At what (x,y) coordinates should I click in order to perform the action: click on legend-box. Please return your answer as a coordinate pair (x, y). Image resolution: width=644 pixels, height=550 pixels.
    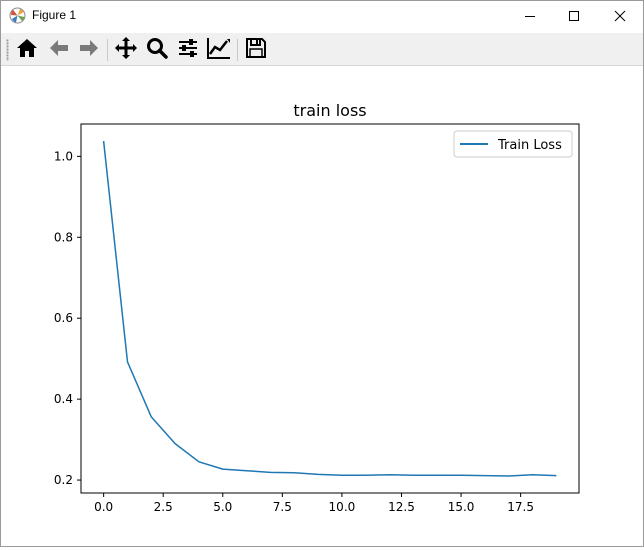
    Looking at the image, I should click on (513, 144).